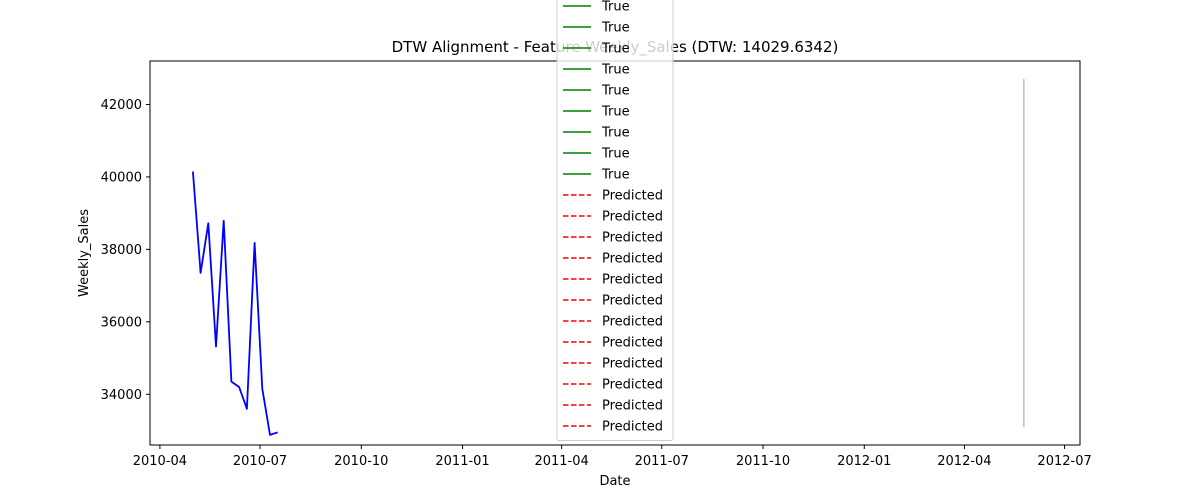  Describe the element at coordinates (1064, 461) in the screenshot. I see `x-tick-label: 2012-07` at that location.